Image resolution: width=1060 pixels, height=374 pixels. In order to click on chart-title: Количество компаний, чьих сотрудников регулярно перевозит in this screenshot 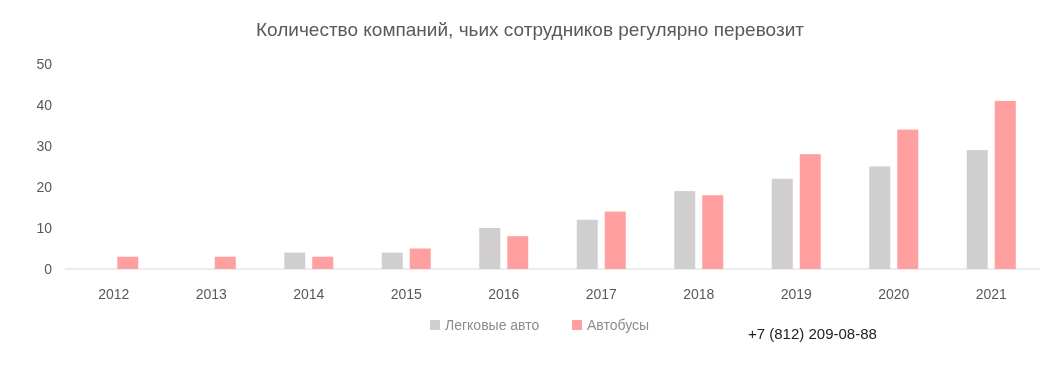, I will do `click(530, 29)`.